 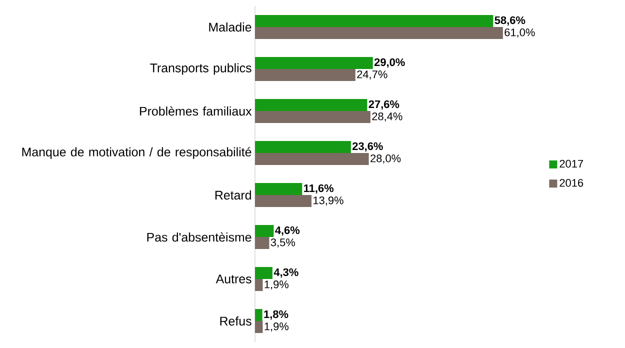 What do you see at coordinates (282, 243) in the screenshot?
I see `data-label: 3,5%` at bounding box center [282, 243].